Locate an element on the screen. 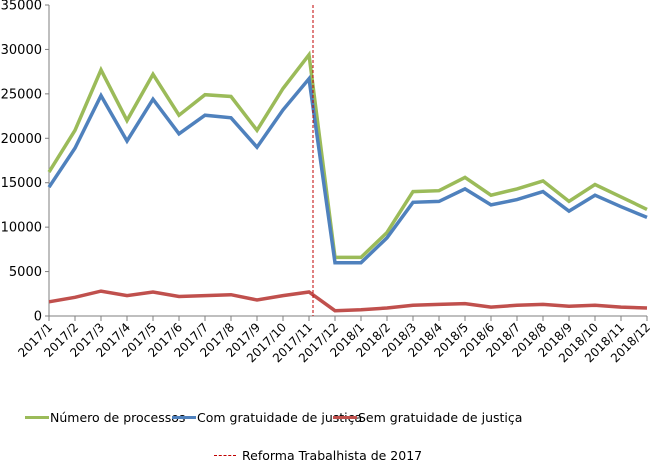 The image size is (650, 464). y-tick-label: 30000 is located at coordinates (21, 50).